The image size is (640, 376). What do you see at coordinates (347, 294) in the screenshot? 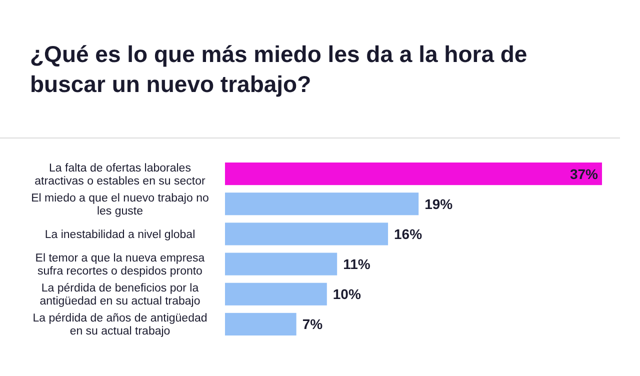
I see `data-label: 10%` at bounding box center [347, 294].